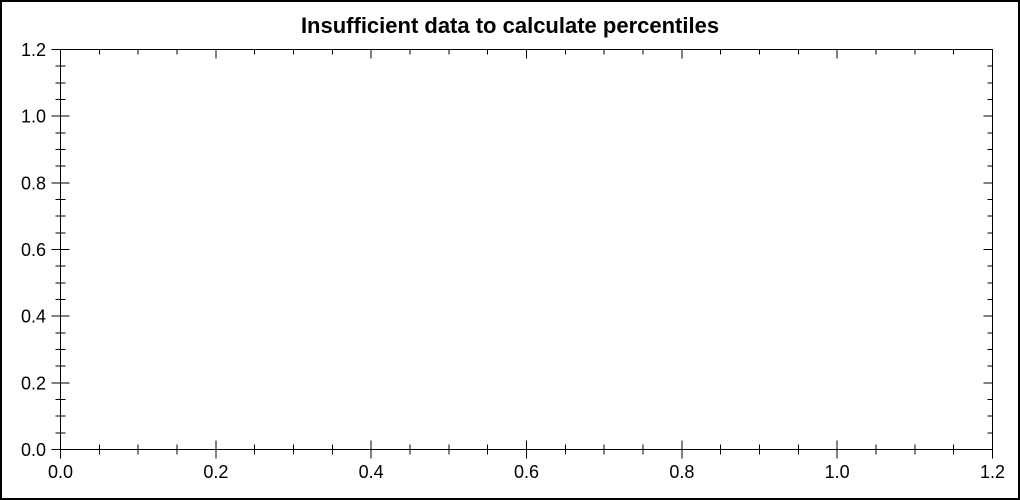 The height and width of the screenshot is (500, 1020). What do you see at coordinates (33, 117) in the screenshot?
I see `y-axis-tick-label: 1.0` at bounding box center [33, 117].